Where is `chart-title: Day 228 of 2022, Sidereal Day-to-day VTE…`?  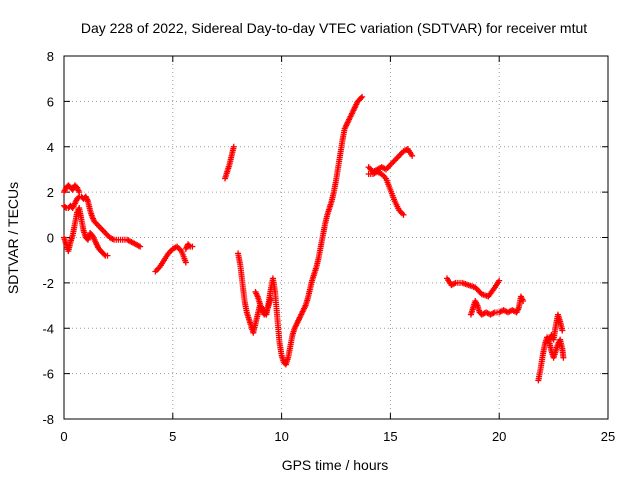
chart-title: Day 228 of 2022, Sidereal Day-to-day VTE… is located at coordinates (334, 28).